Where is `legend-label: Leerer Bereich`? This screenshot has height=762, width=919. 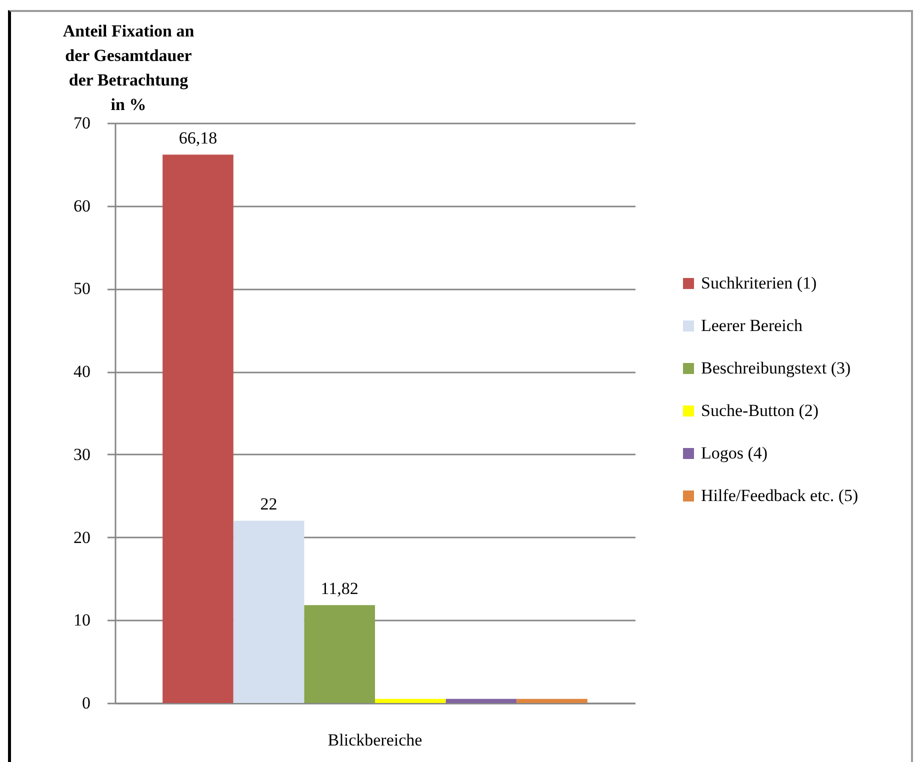
legend-label: Leerer Bereich is located at coordinates (752, 325).